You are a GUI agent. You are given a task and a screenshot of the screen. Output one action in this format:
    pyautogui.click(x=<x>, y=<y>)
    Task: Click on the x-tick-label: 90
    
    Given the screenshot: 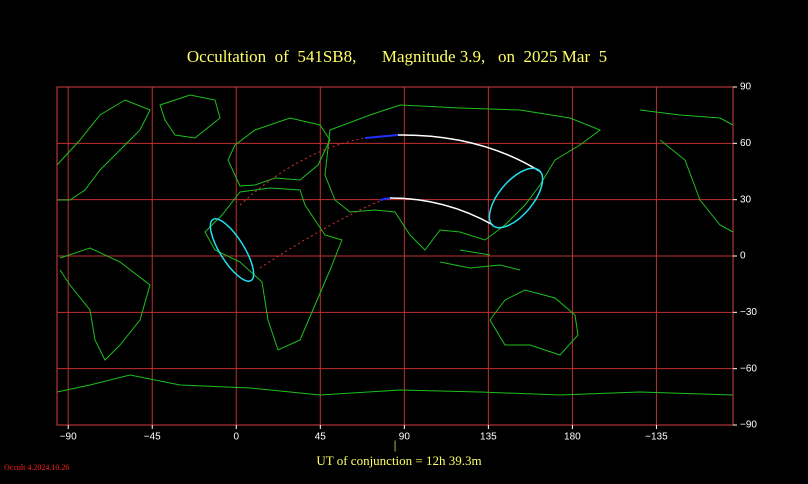 What is the action you would take?
    pyautogui.click(x=405, y=437)
    